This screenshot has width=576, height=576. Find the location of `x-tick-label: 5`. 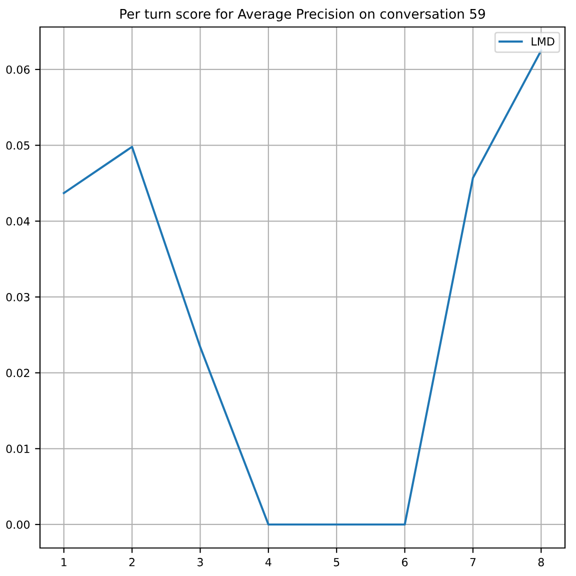

x-tick-label: 5 is located at coordinates (337, 562).